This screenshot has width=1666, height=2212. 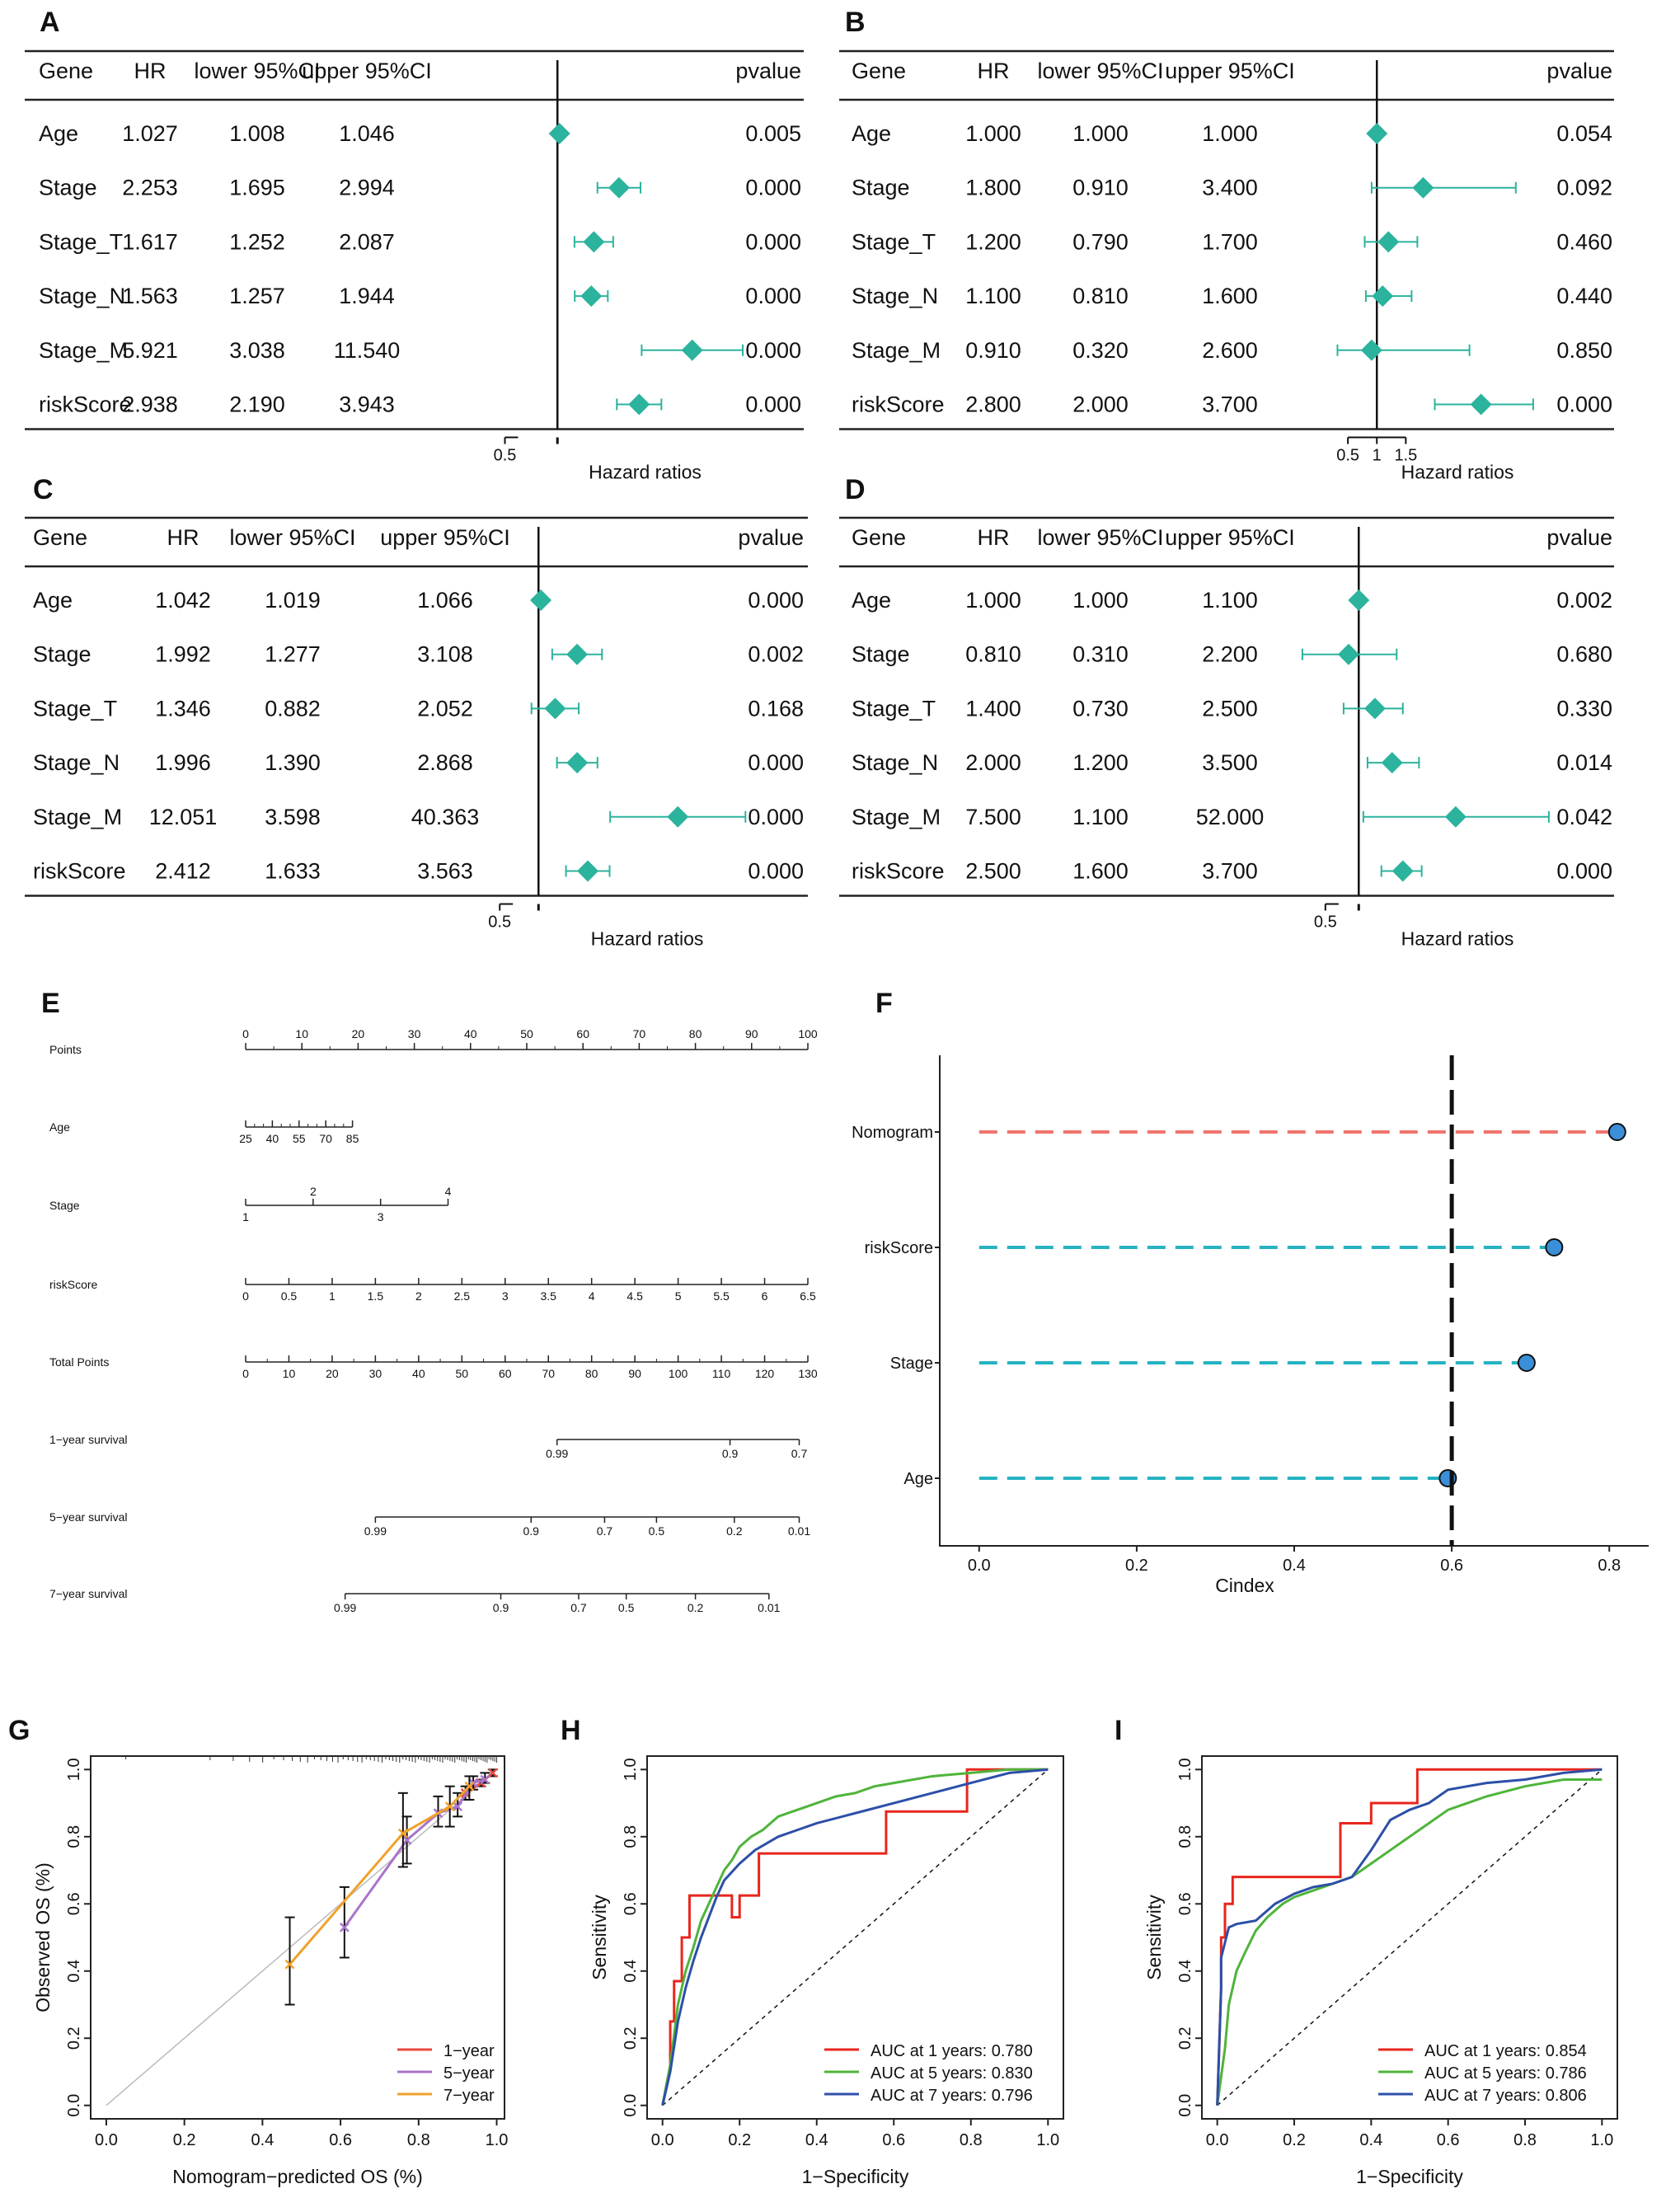 What do you see at coordinates (150, 71) in the screenshot?
I see `column-header: HR` at bounding box center [150, 71].